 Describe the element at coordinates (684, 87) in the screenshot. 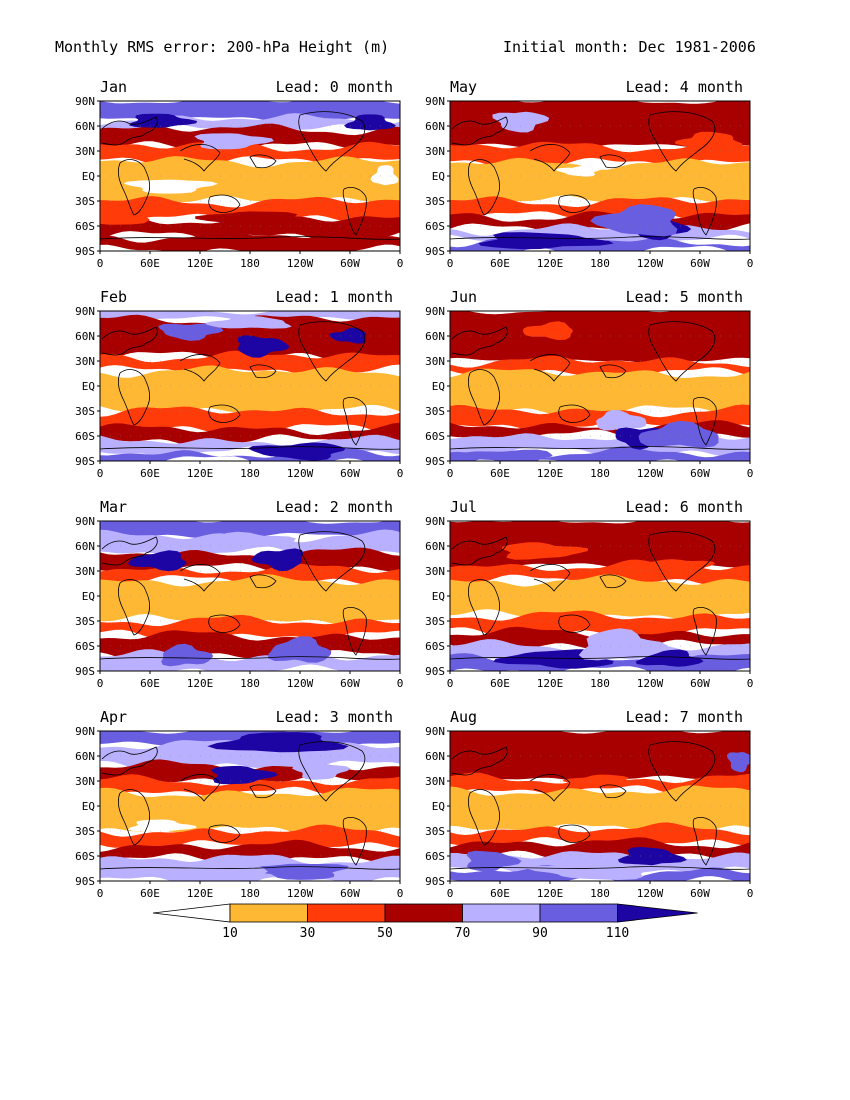

I see `panel-lead: Lead: 4 month` at that location.